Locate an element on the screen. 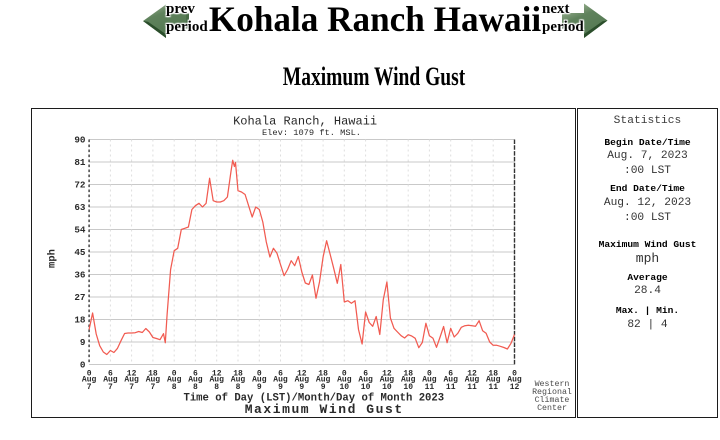 The height and width of the screenshot is (440, 720). svg-text: 72 is located at coordinates (80, 185).